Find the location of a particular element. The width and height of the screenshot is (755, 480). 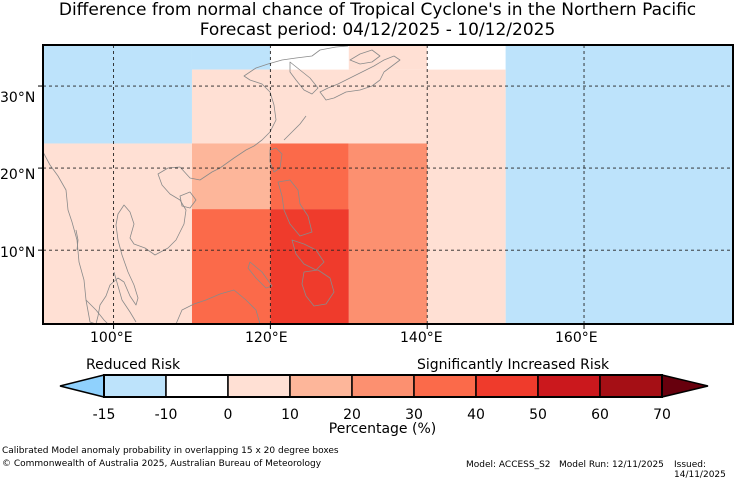

ryukyu-islands is located at coordinates (295, 128).